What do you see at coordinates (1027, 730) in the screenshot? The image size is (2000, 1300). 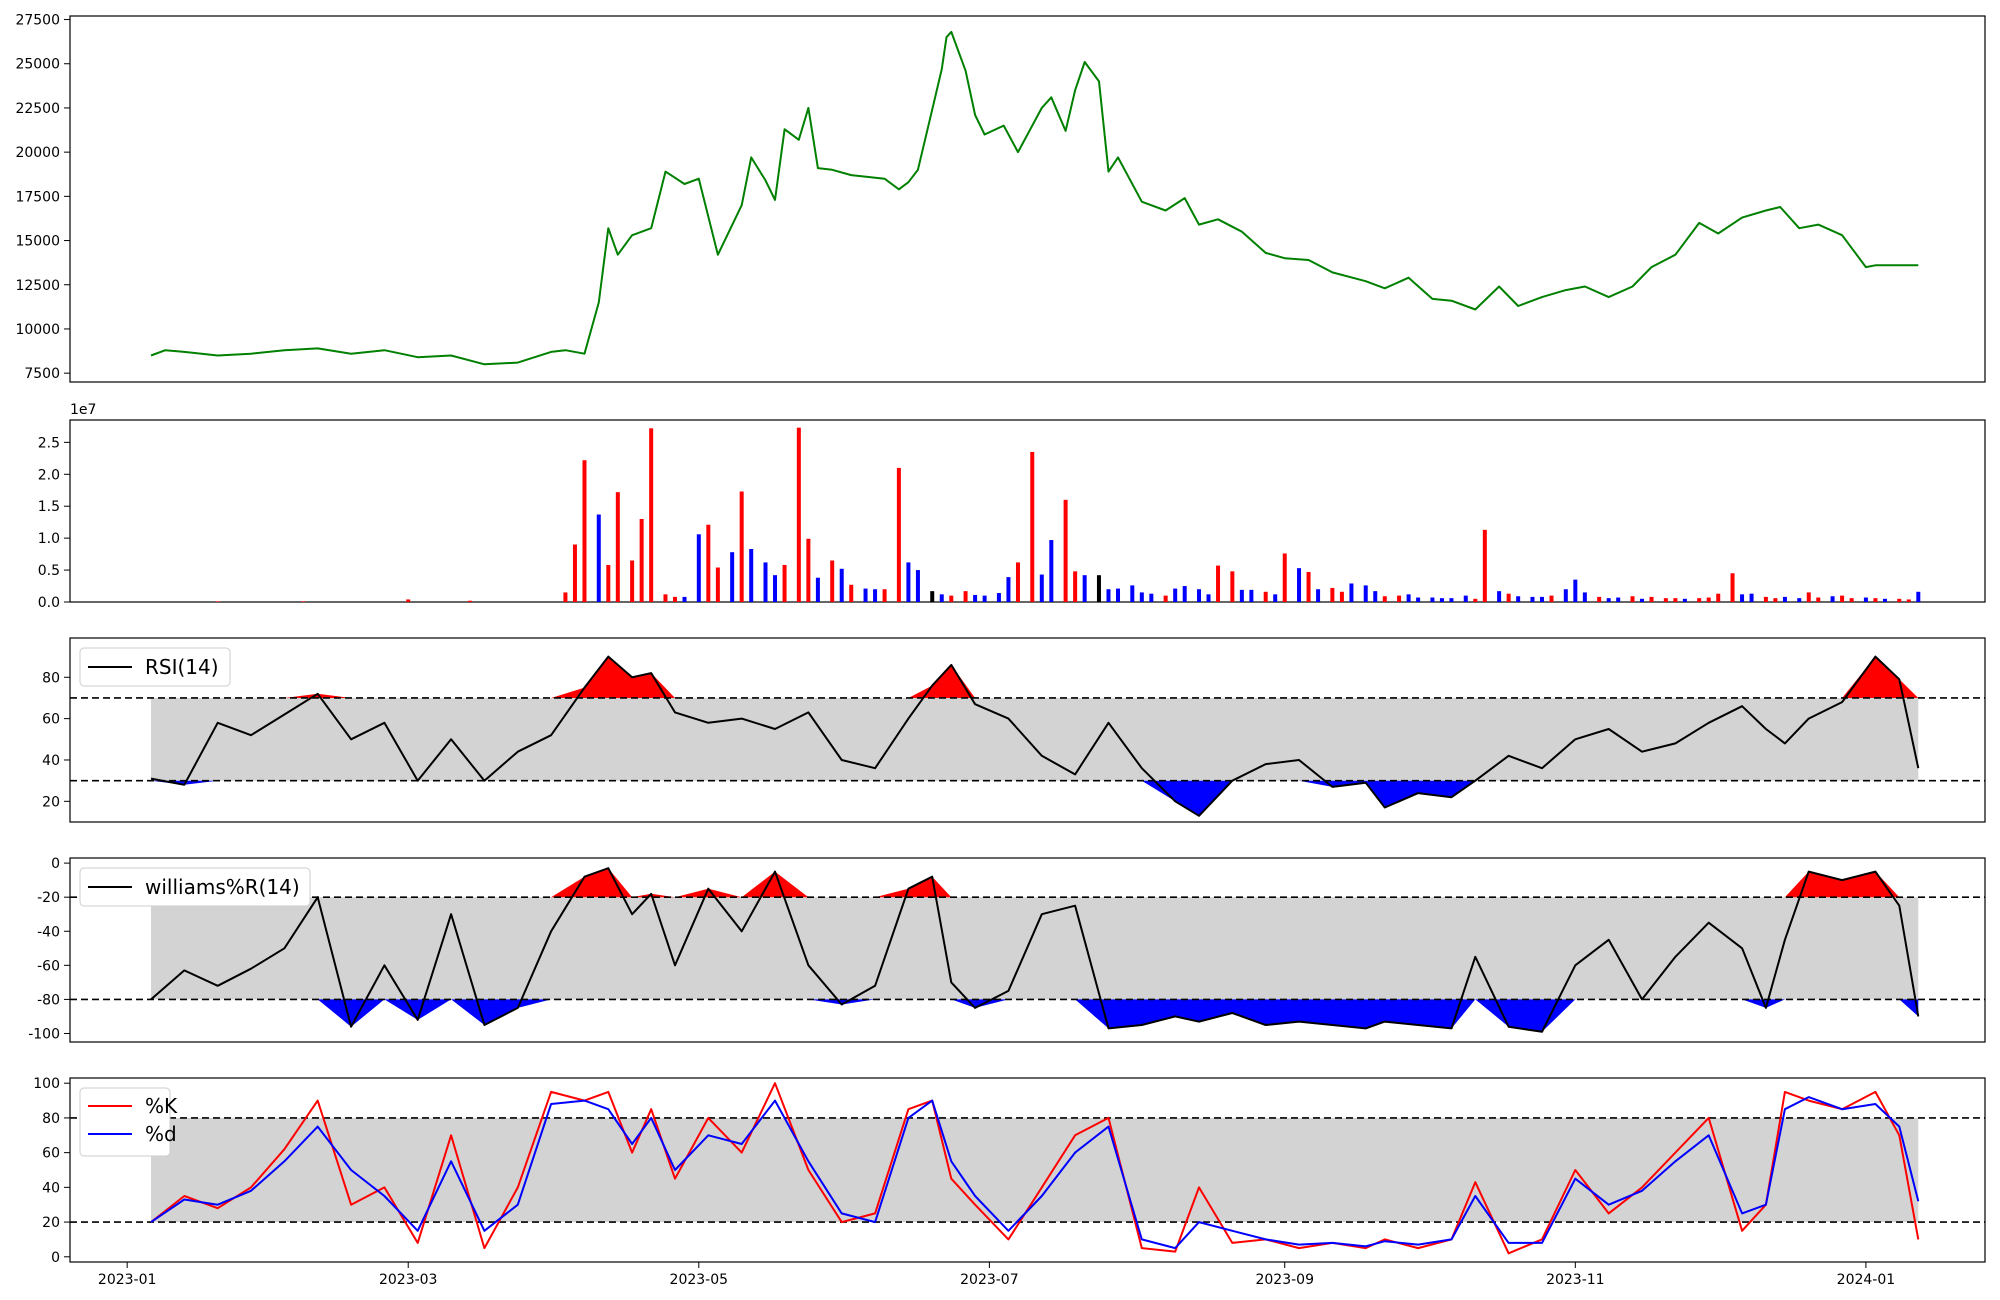 I see `rsi-panel-frame` at bounding box center [1027, 730].